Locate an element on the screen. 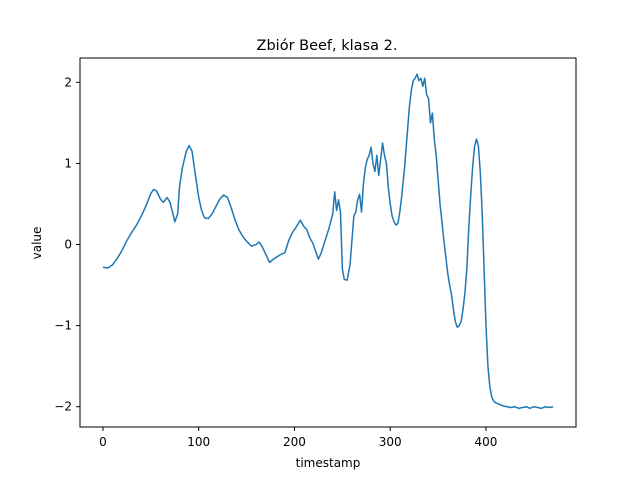  y-tick-label: 0 is located at coordinates (68, 245).